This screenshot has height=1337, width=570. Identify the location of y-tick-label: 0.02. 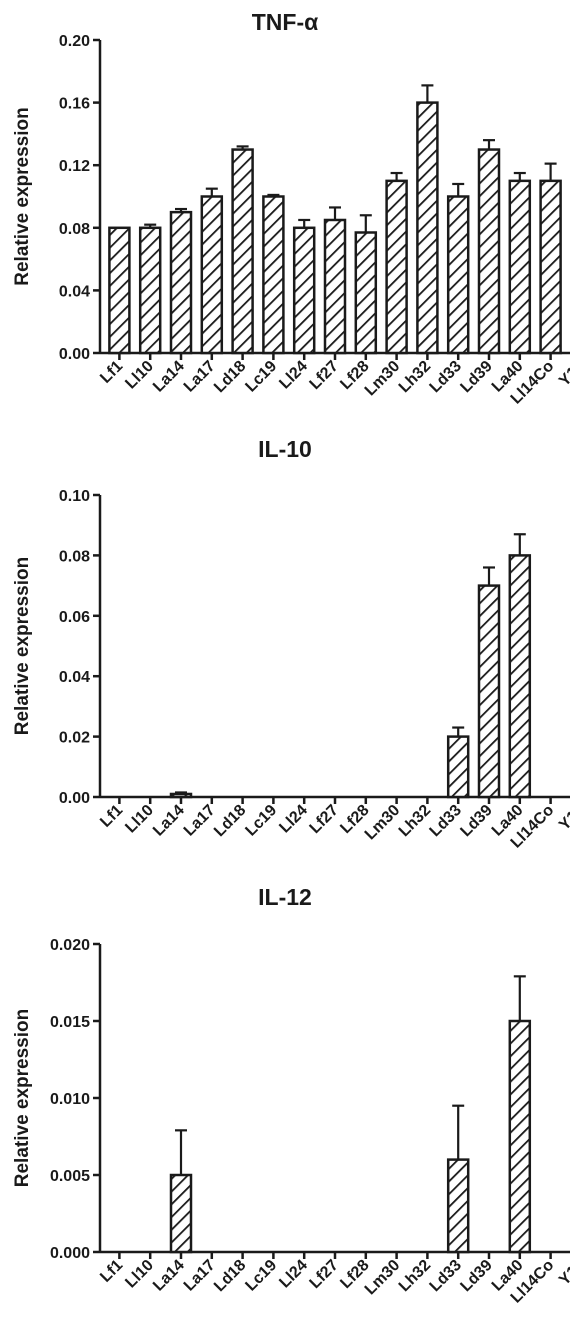
(74, 738).